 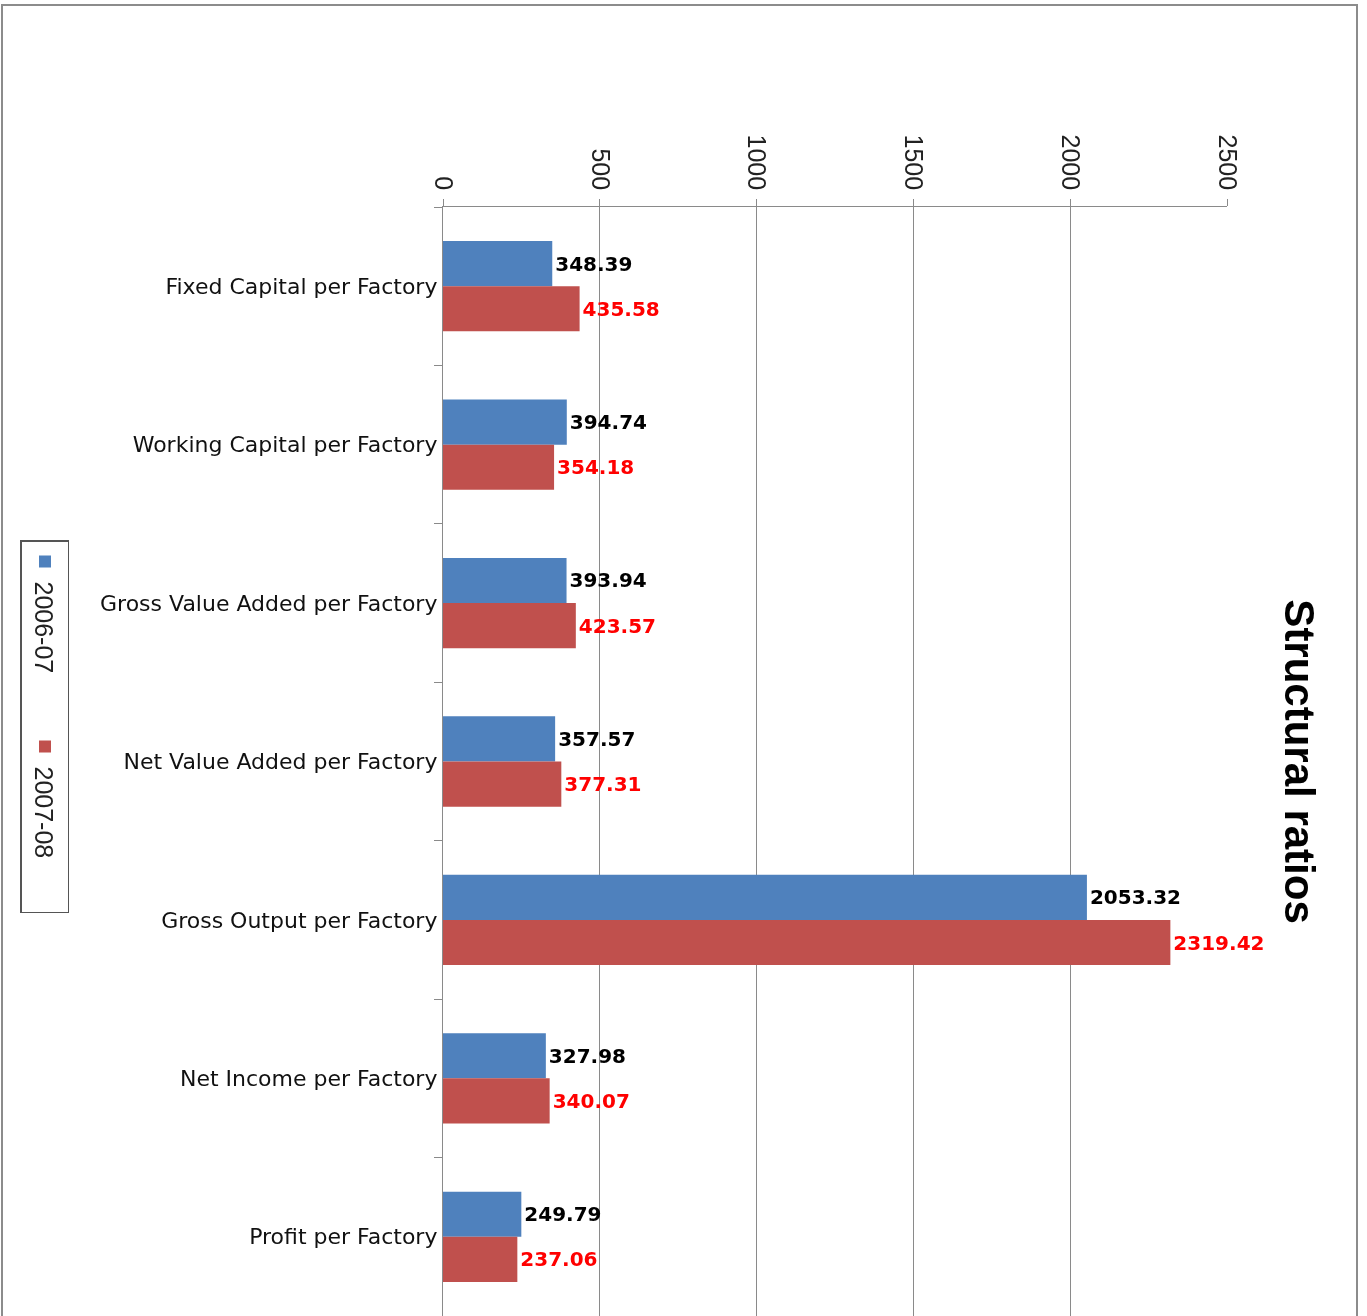 What do you see at coordinates (608, 422) in the screenshot?
I see `data-label: 394.74` at bounding box center [608, 422].